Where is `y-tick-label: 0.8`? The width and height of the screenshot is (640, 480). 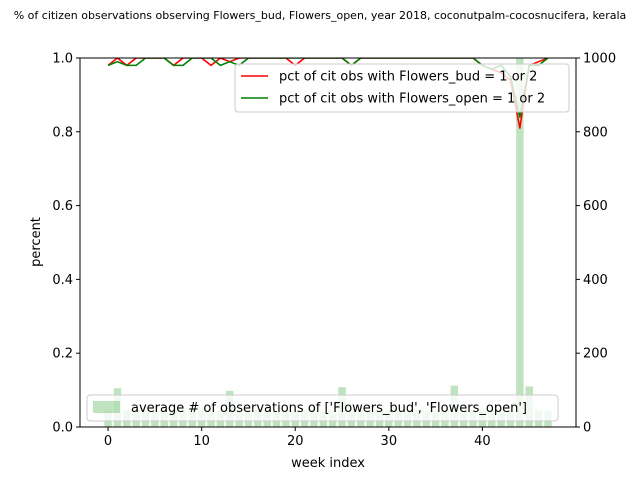 y-tick-label: 0.8 is located at coordinates (62, 132).